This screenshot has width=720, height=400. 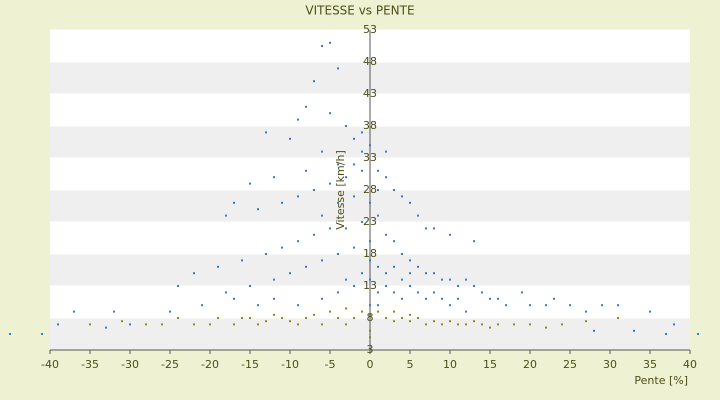 I want to click on x-axis-title: Pente [%], so click(x=661, y=380).